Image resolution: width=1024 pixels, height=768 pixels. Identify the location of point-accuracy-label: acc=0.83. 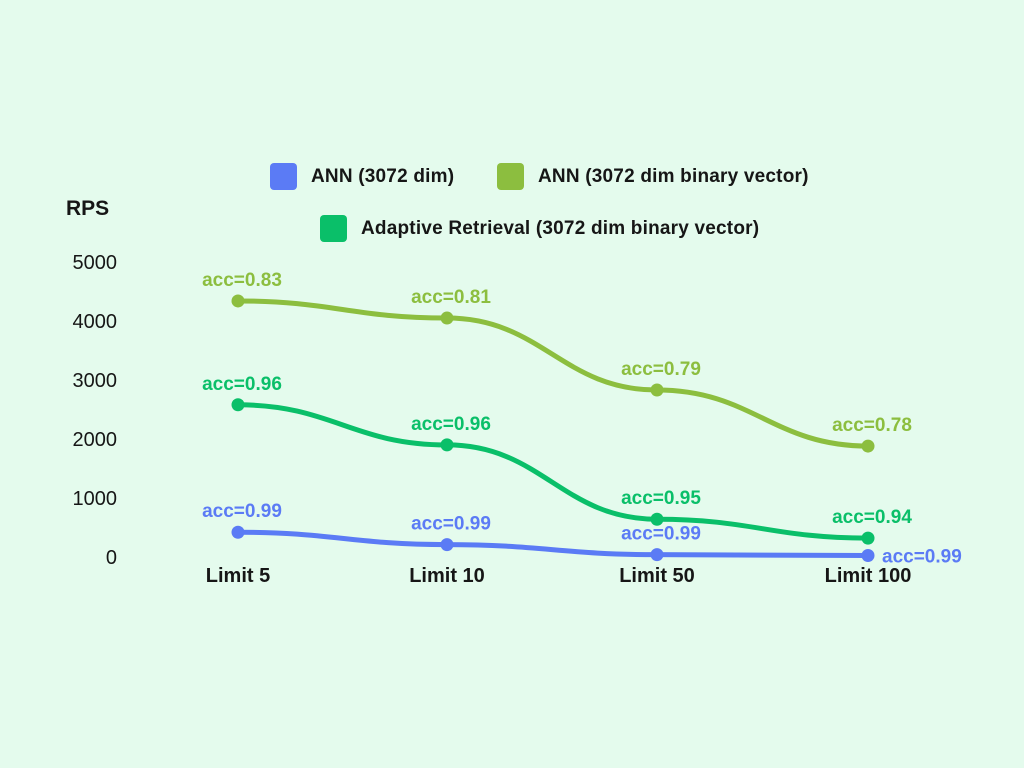
(242, 280).